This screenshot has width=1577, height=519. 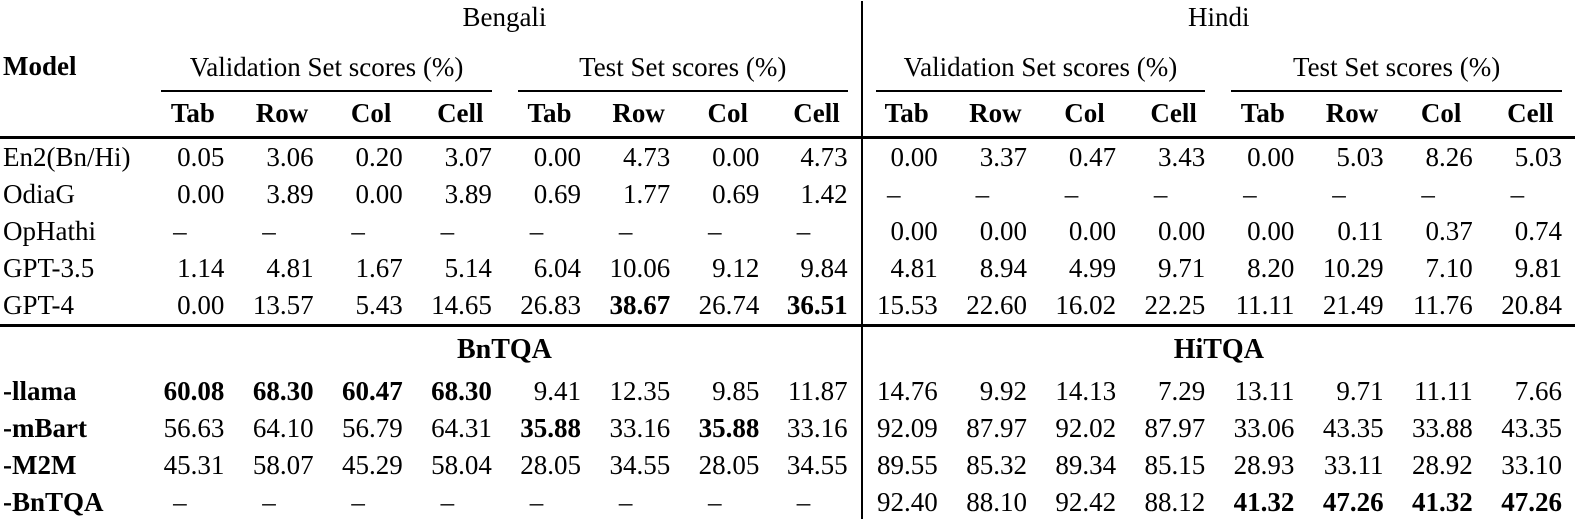 I want to click on score-cell: 9.71, so click(x=1182, y=267).